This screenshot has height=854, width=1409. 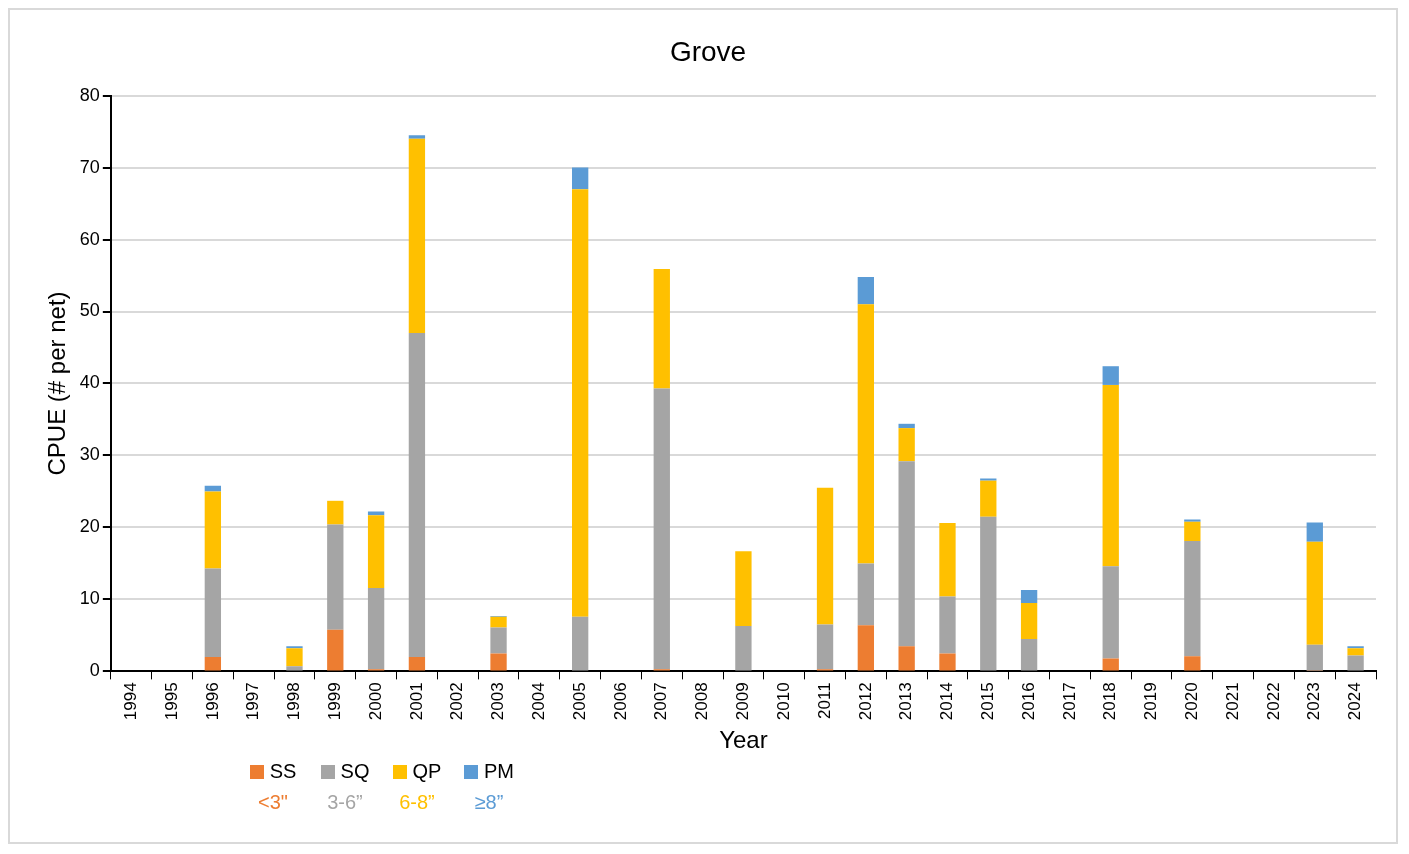 What do you see at coordinates (89, 526) in the screenshot?
I see `y-tick-label: 20` at bounding box center [89, 526].